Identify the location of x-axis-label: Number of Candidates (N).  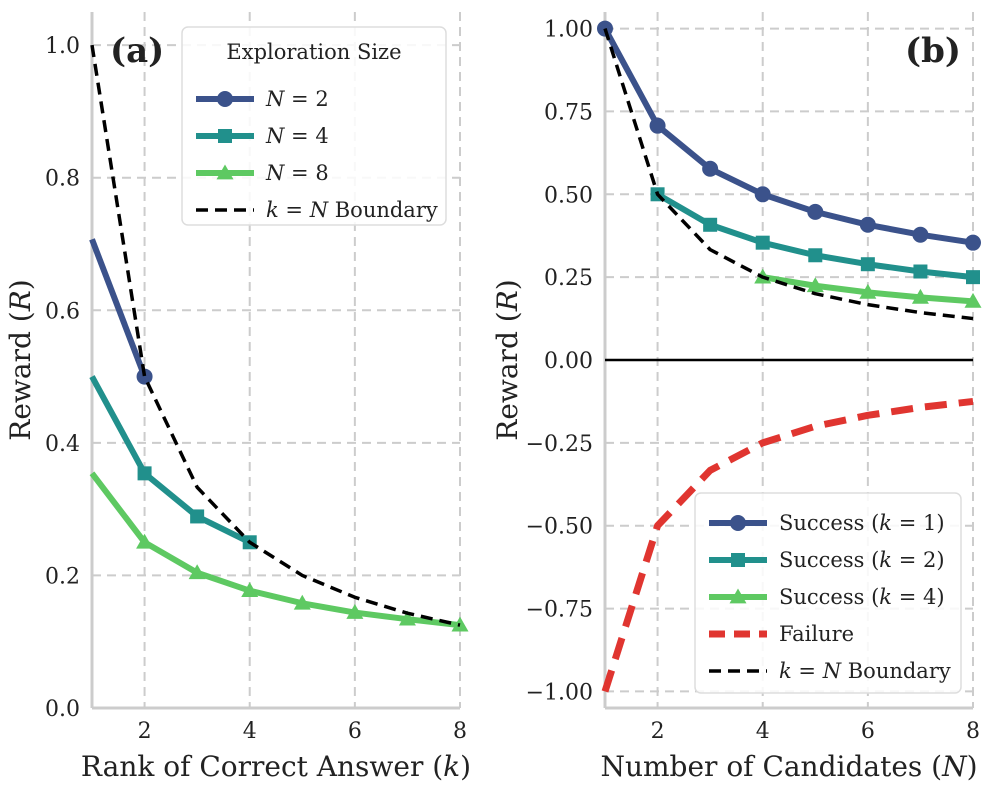
(788, 766).